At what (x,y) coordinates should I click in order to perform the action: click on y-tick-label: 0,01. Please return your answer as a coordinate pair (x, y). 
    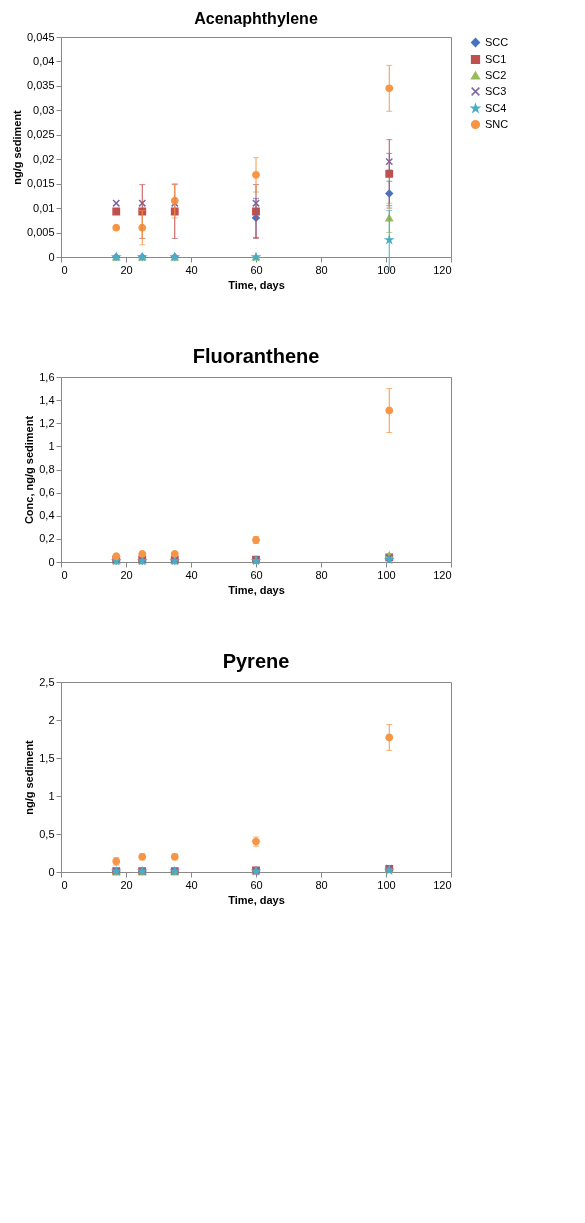
    Looking at the image, I should click on (44, 207).